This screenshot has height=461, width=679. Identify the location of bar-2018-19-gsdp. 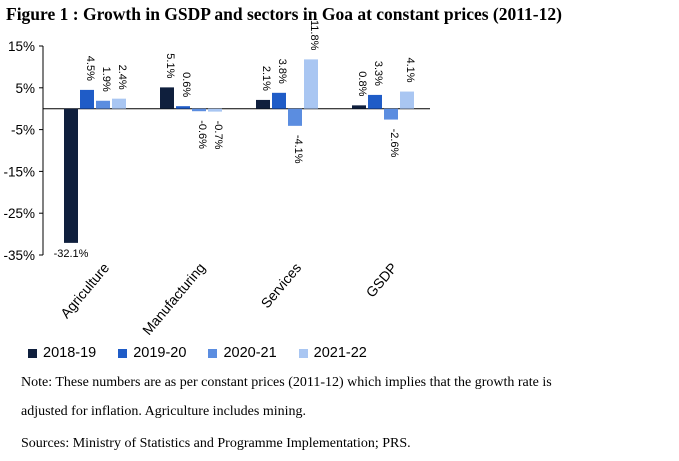
(359, 107).